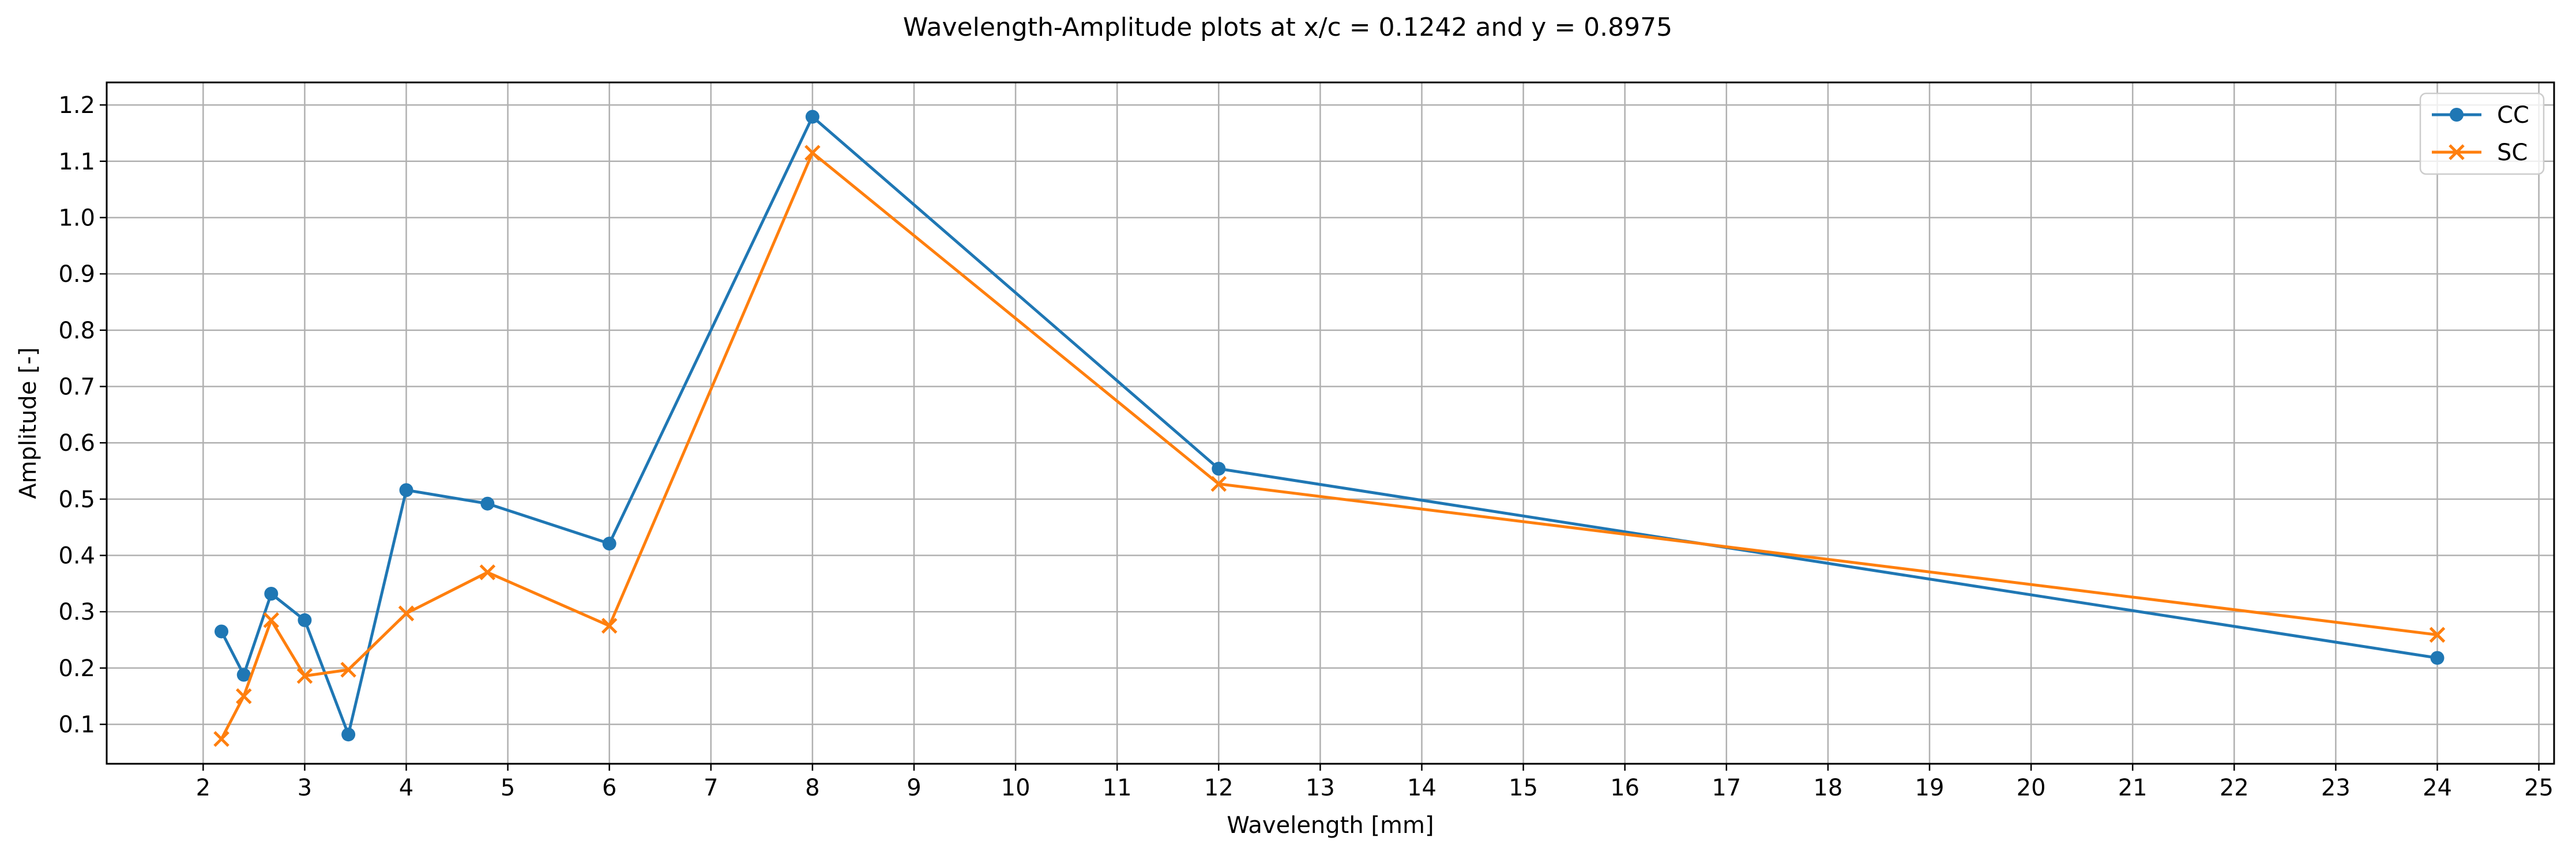  Describe the element at coordinates (1726, 788) in the screenshot. I see `x-tick-label: 17` at that location.